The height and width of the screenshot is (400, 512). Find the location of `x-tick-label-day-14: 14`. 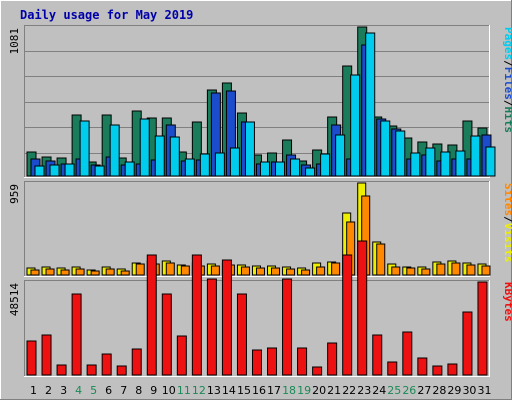

x-tick-label-day-14: 14 is located at coordinates (229, 390).